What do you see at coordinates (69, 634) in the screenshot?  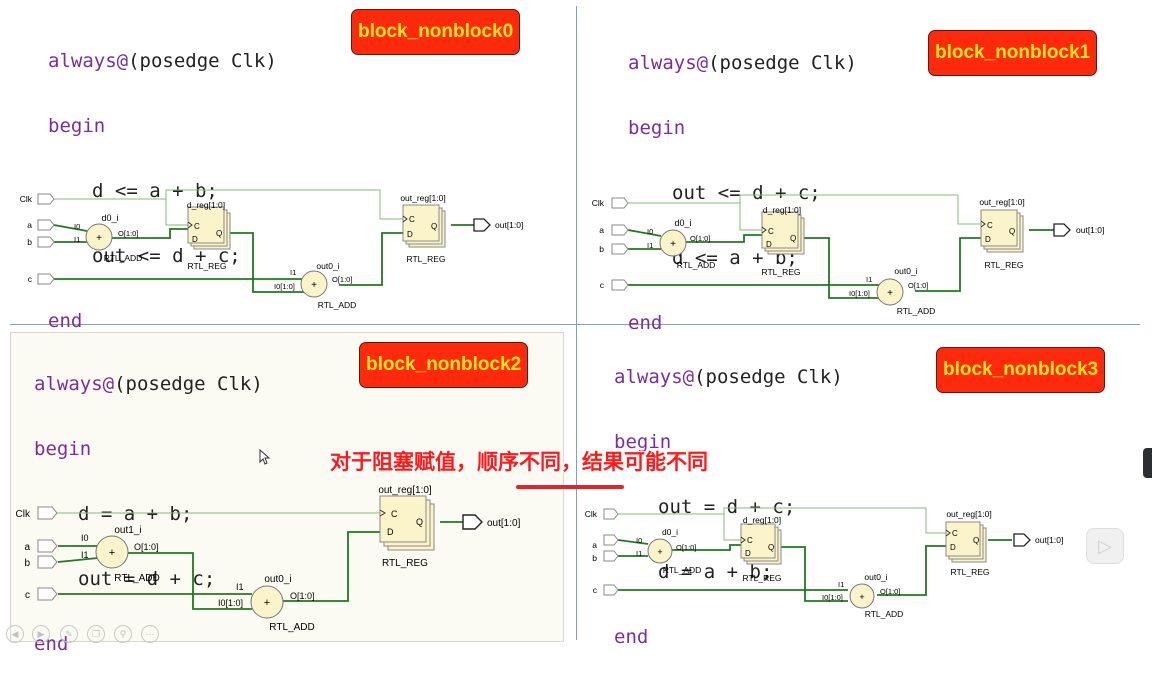 I see `pen-icon: ✎` at bounding box center [69, 634].